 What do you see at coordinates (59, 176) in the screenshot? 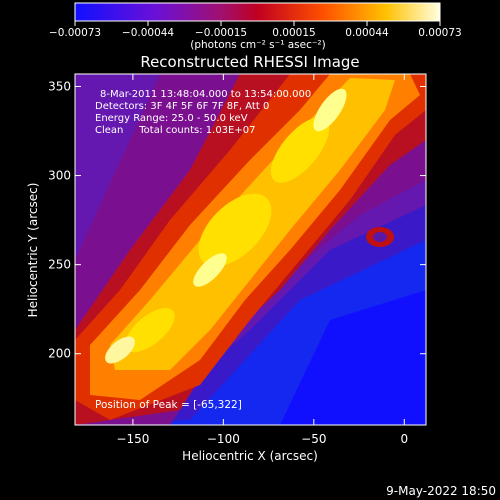
I see `y-tick-label: 300` at bounding box center [59, 176].